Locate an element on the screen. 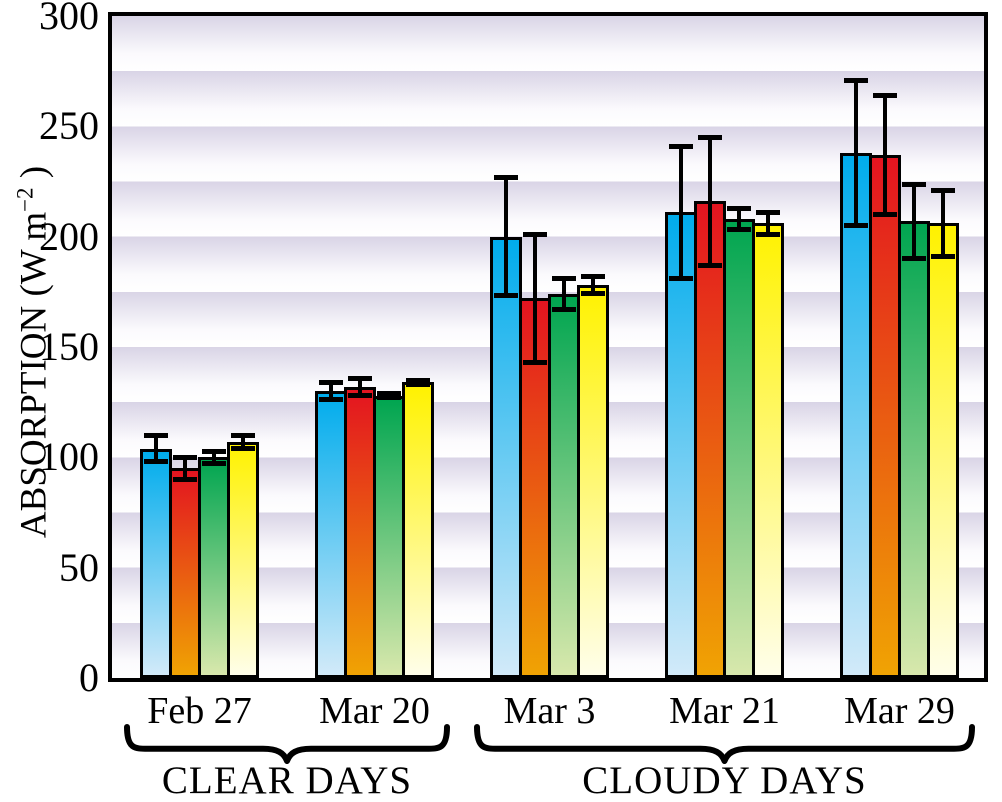 The image size is (1002, 802). x-label-mar-21: Mar 21 is located at coordinates (724, 711).